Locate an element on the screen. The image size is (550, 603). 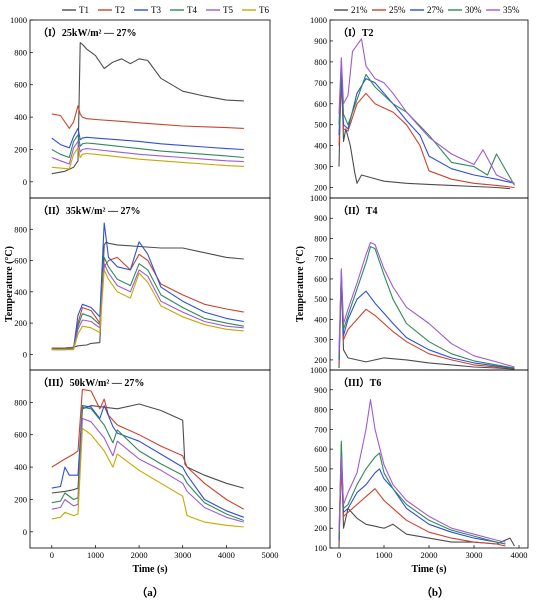
chart-panel-2: 0 200 400 600 800 （II）35kW/m² — 27% is located at coordinates (142, 284).